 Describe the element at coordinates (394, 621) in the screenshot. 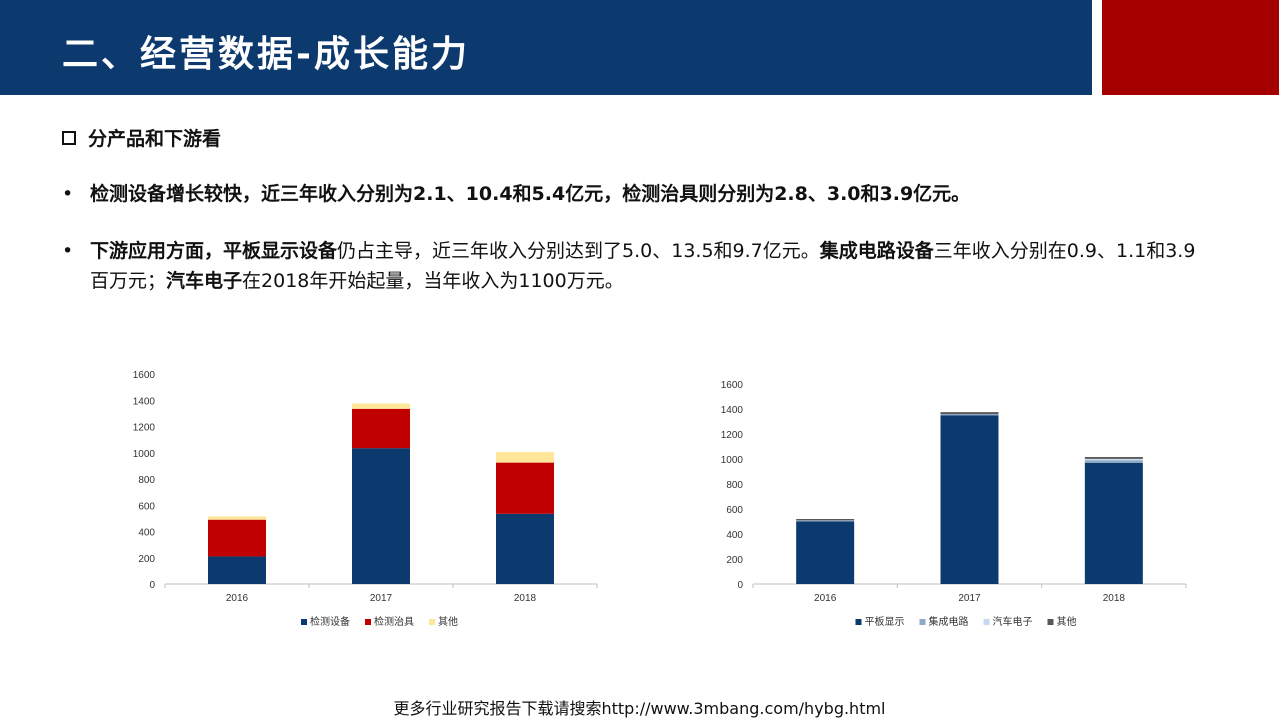

I see `legend-label: 检测治具` at that location.